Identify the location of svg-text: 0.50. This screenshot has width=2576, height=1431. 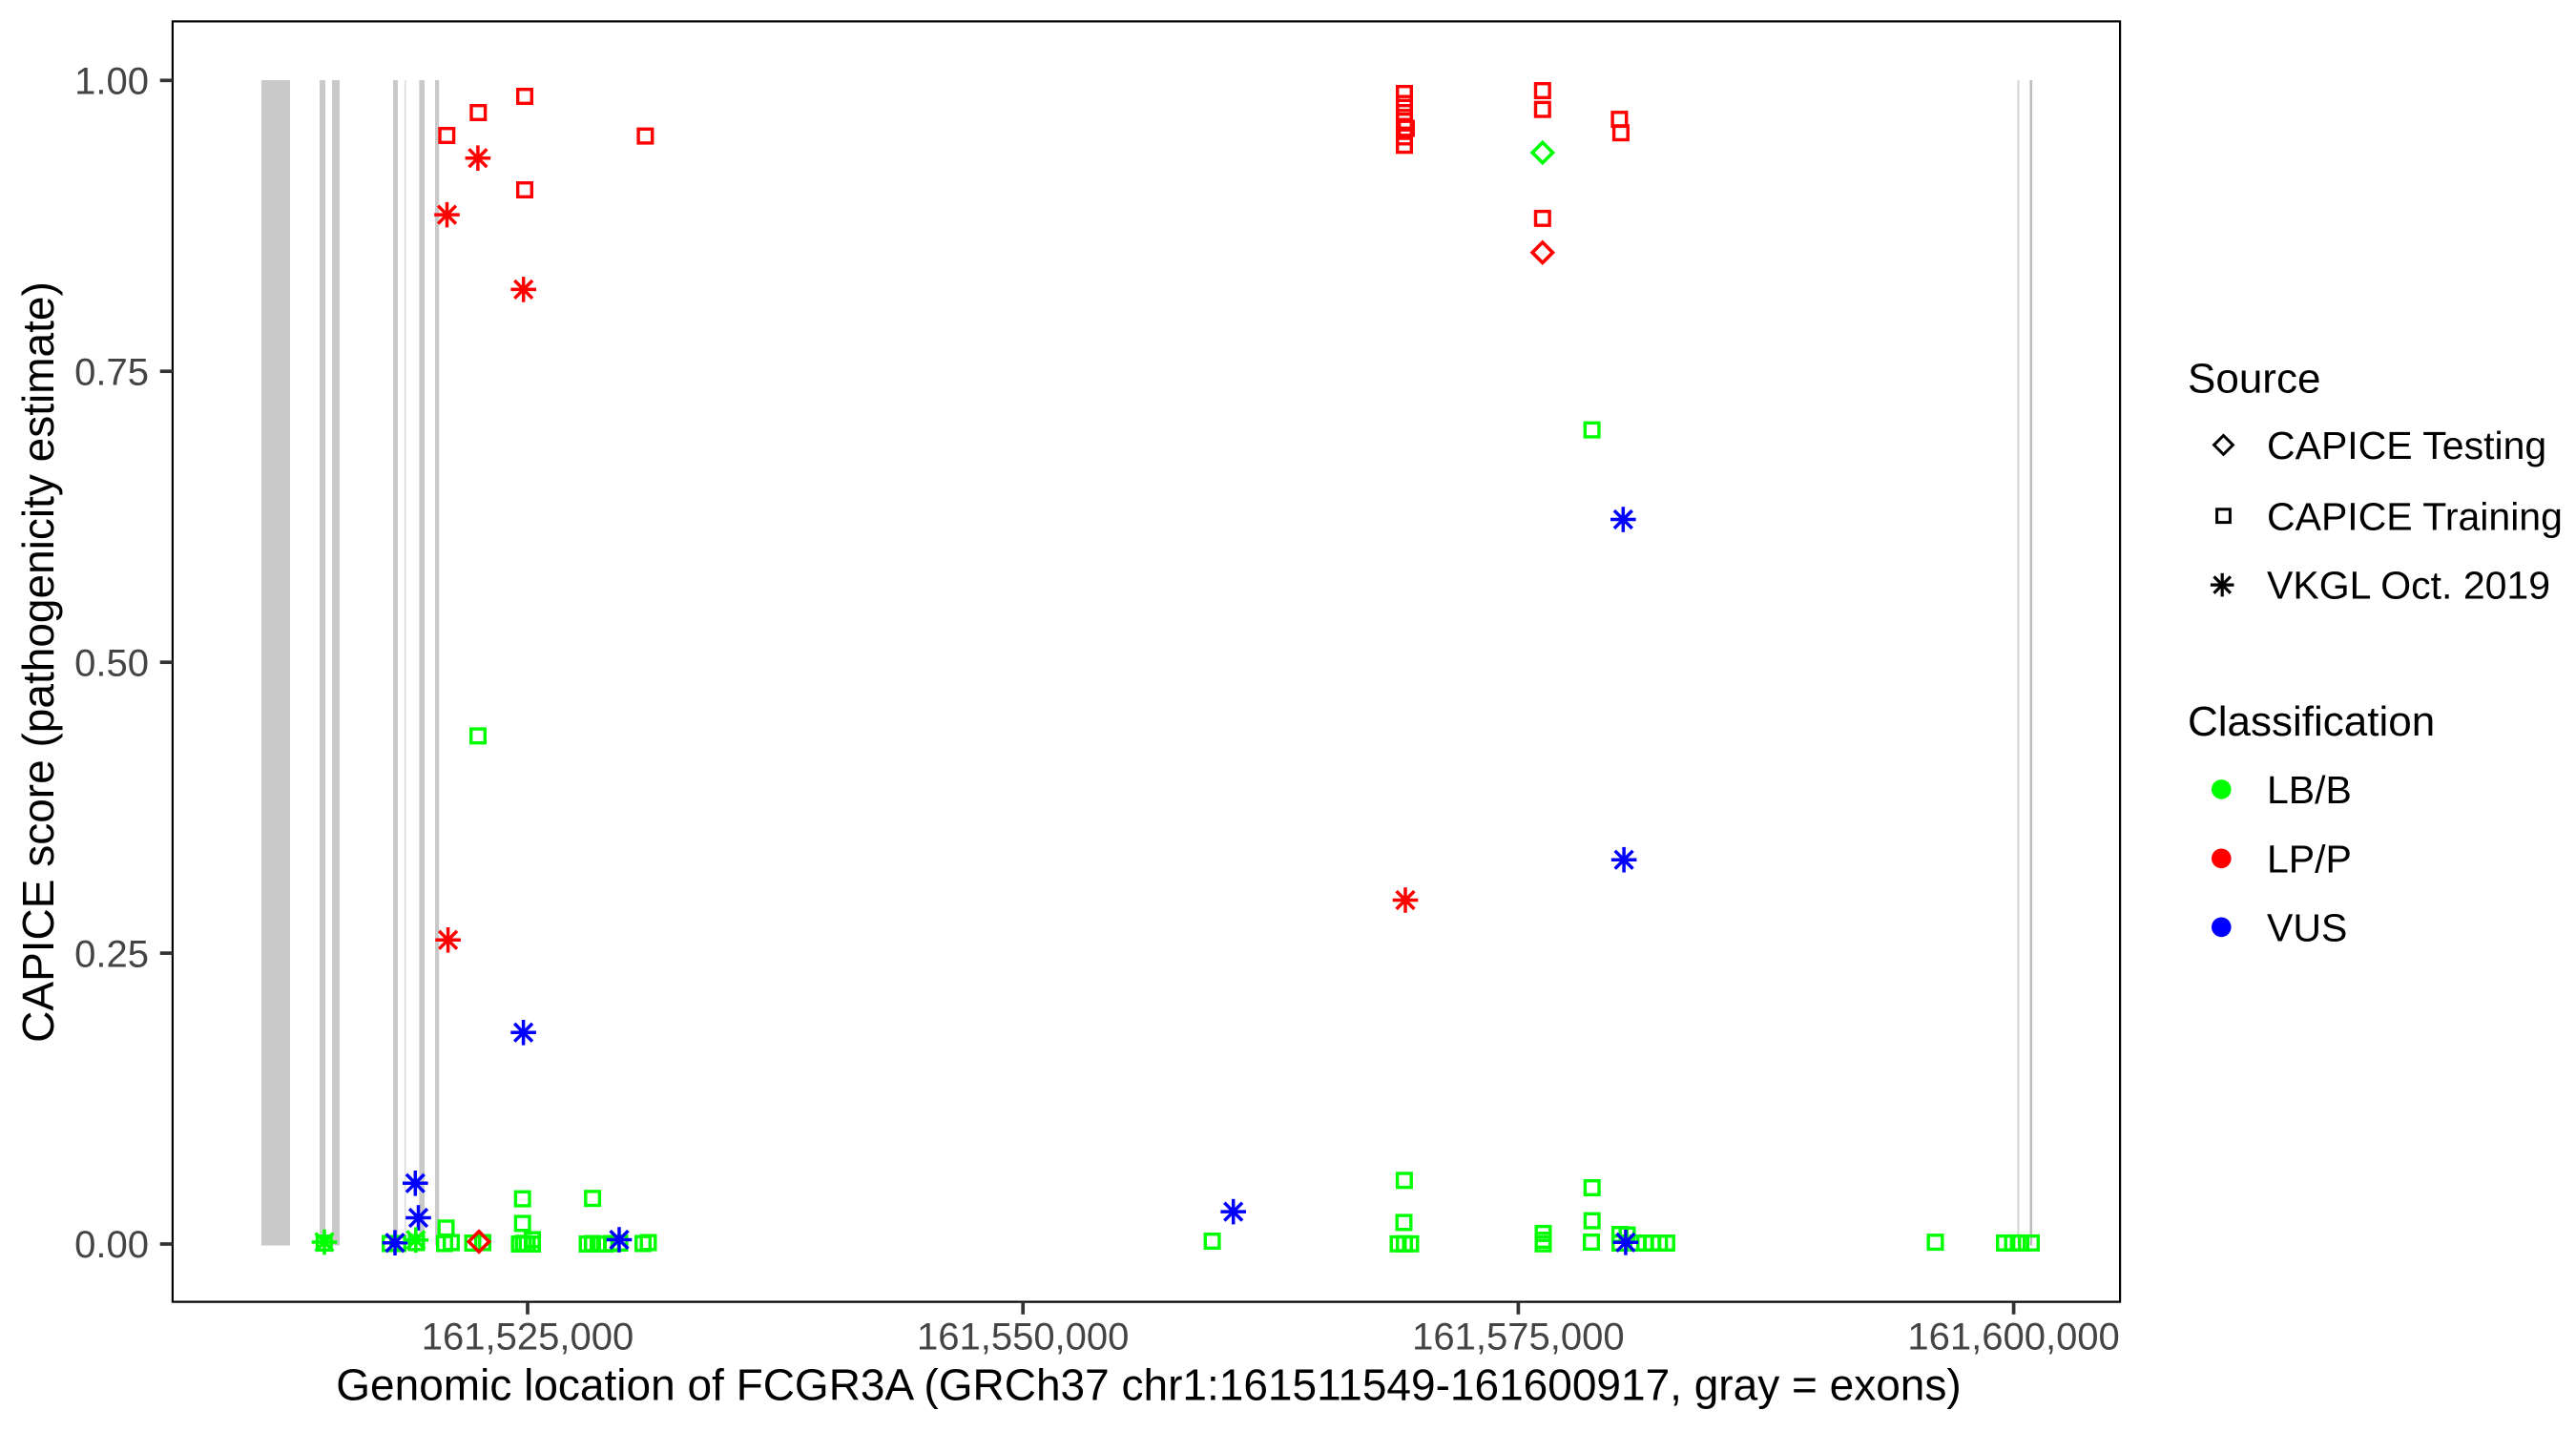
(111, 663).